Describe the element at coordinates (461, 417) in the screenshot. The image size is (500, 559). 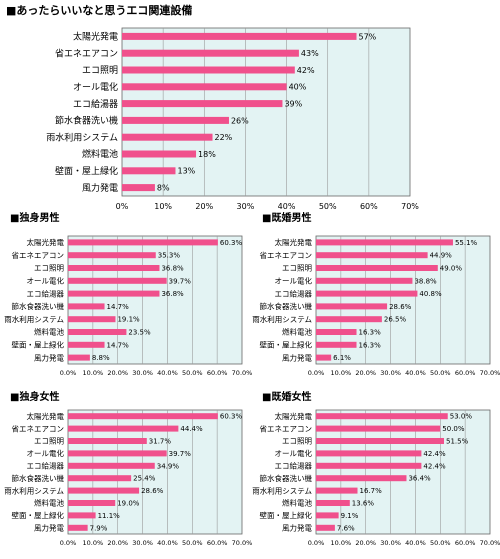
I see `data-label: 53.0%` at that location.